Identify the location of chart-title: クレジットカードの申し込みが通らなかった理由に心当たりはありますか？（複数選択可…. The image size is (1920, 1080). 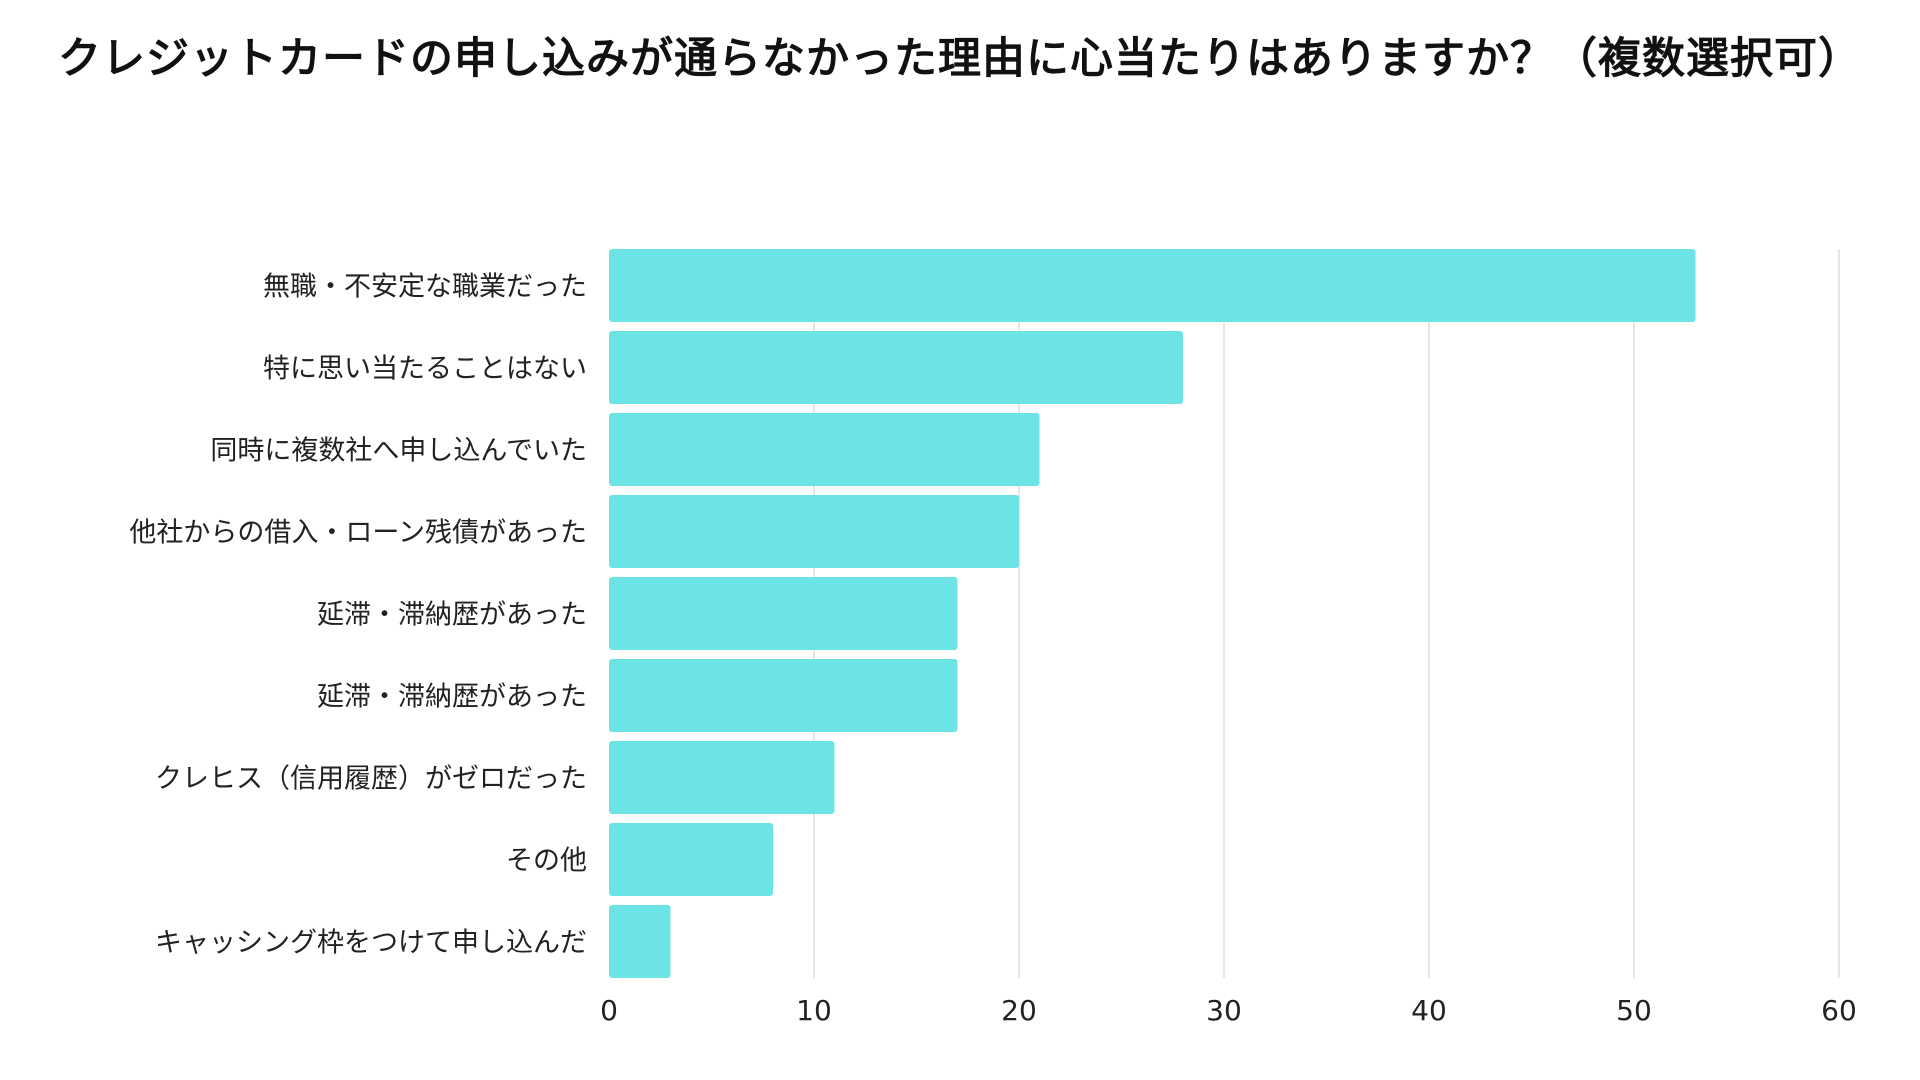
(960, 59).